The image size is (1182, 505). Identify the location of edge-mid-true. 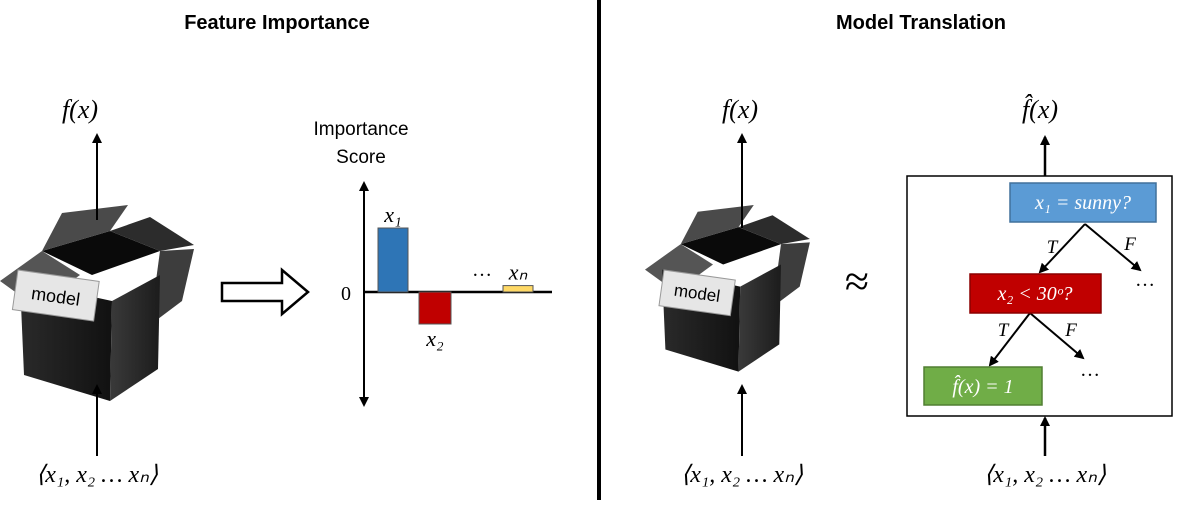
(1009, 339).